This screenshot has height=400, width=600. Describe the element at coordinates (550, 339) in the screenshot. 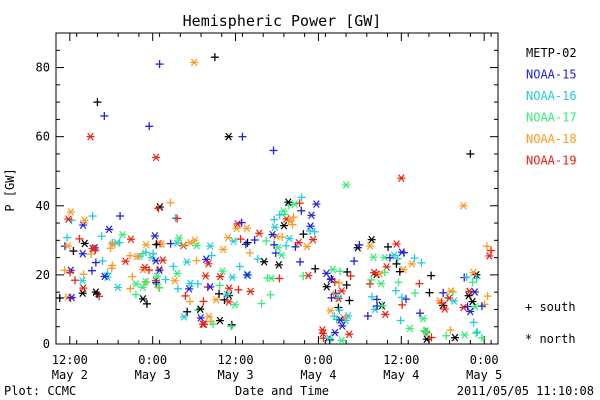

I see `marker-legend-north: * north` at that location.